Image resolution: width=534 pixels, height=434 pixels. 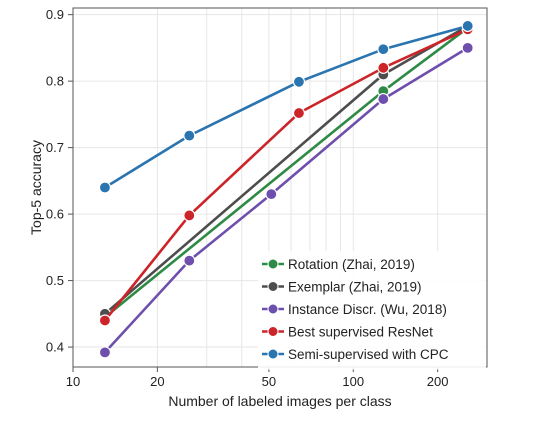 I want to click on x-tick-label: 50, so click(x=269, y=381).